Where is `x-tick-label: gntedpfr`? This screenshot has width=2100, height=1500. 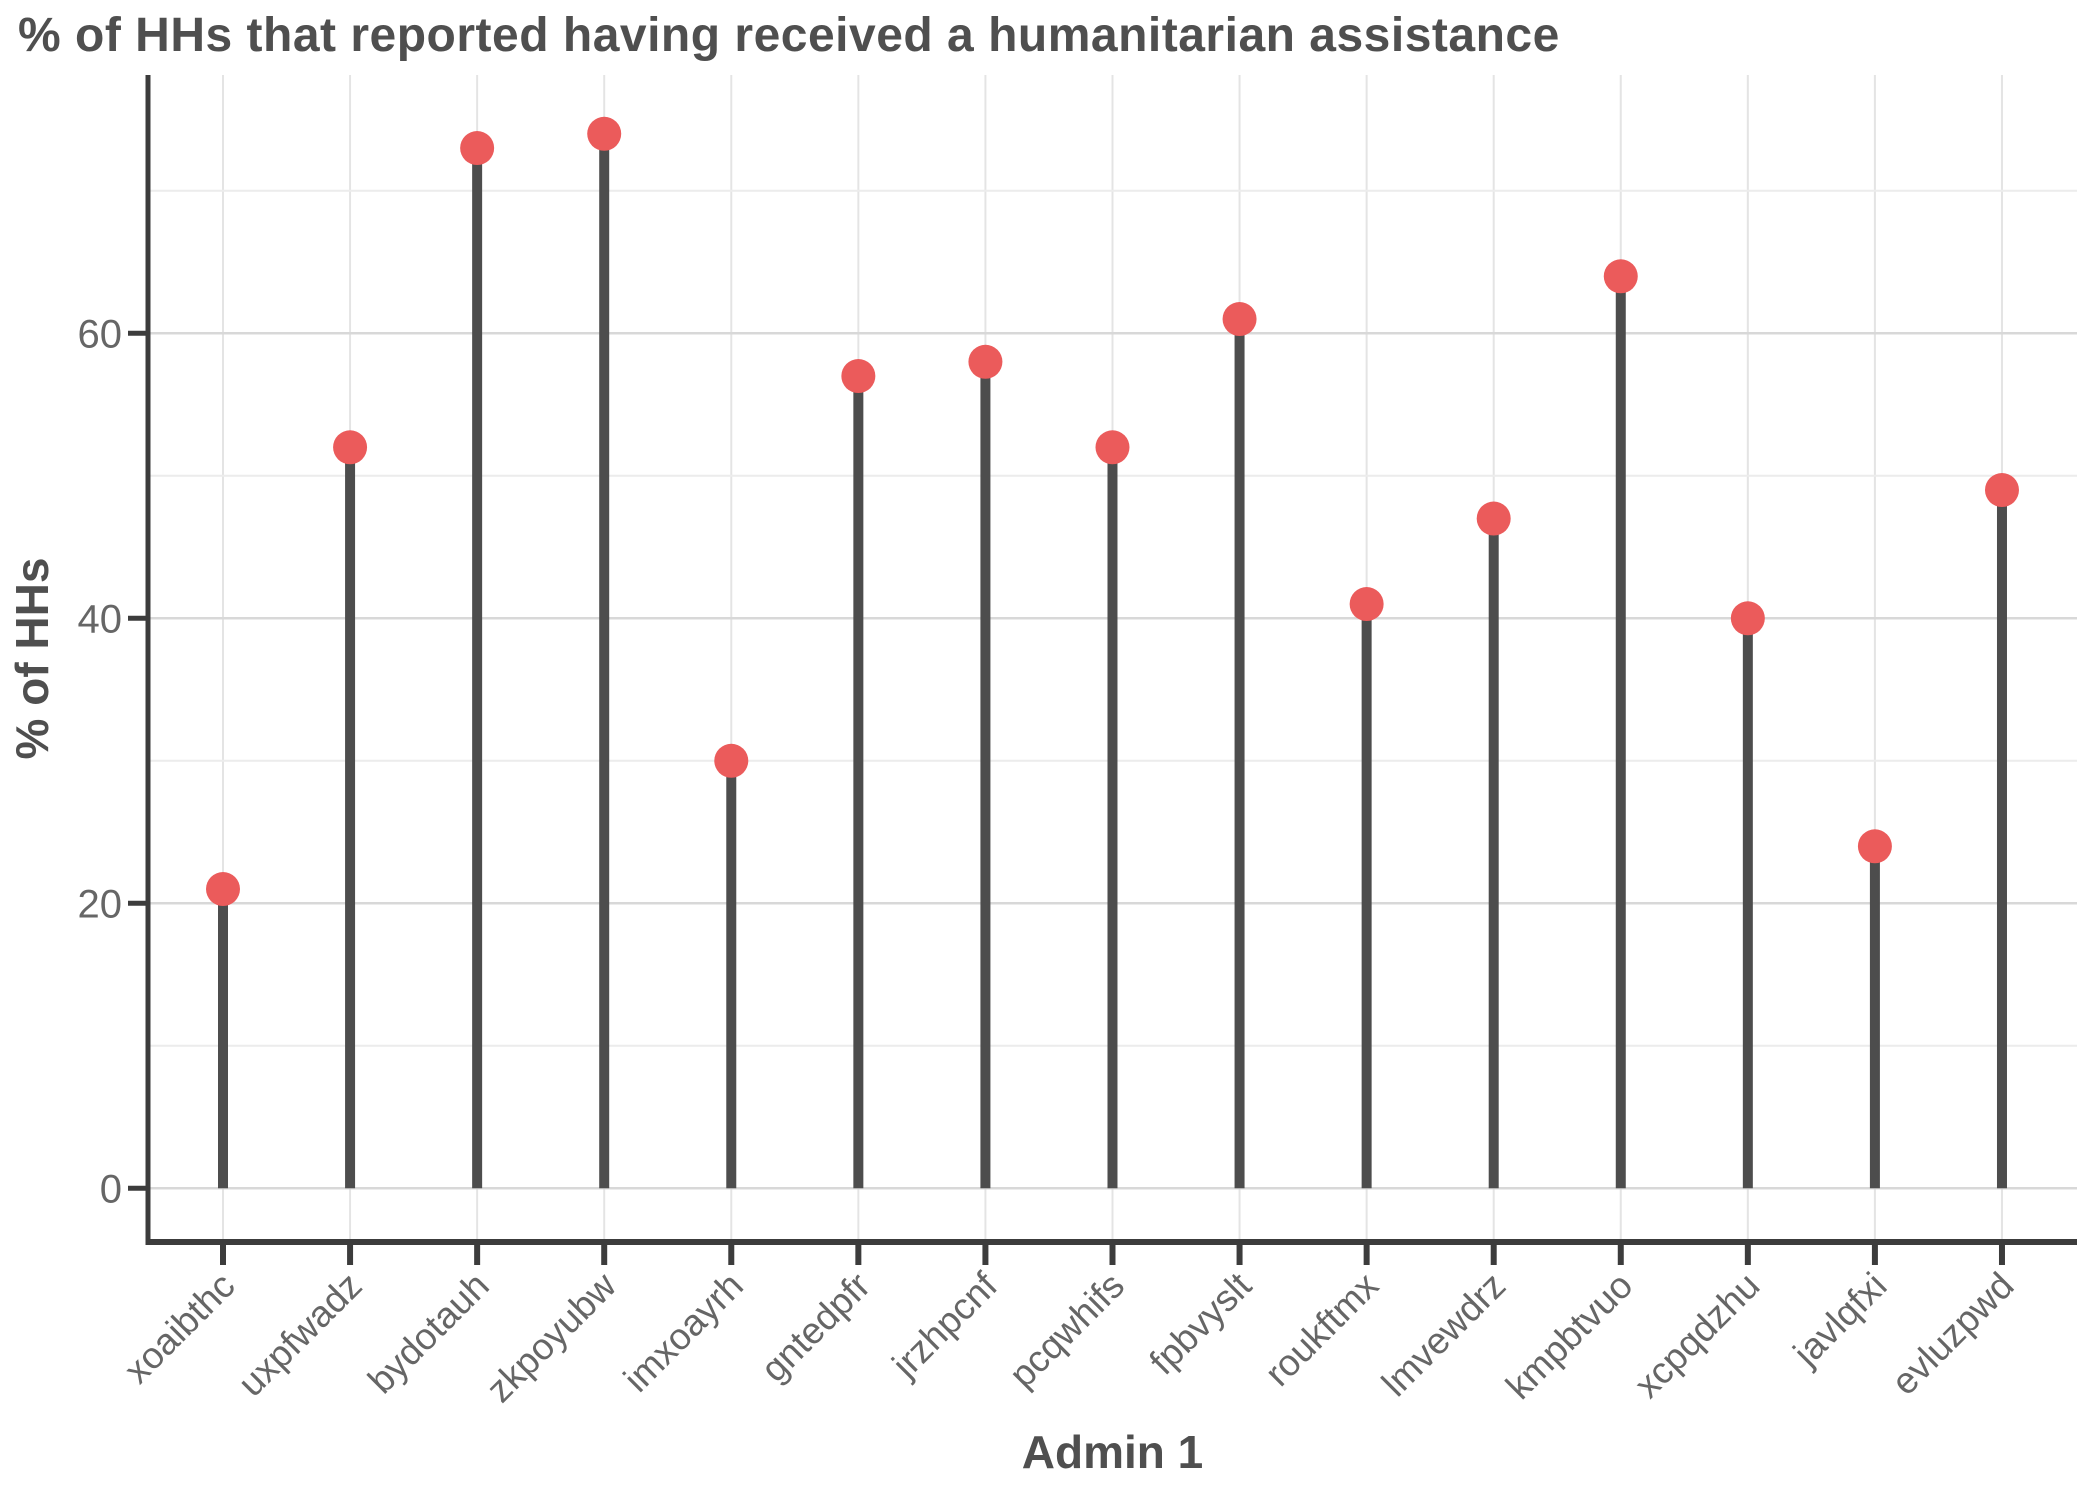 x-tick-label: gntedpfr is located at coordinates (815, 1327).